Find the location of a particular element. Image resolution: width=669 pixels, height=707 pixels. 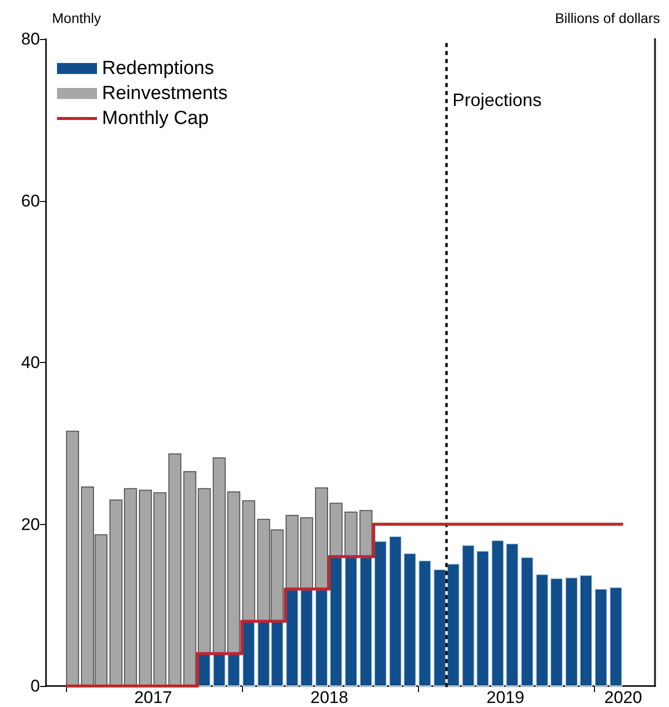

legend-label: Reinvestments is located at coordinates (165, 93).